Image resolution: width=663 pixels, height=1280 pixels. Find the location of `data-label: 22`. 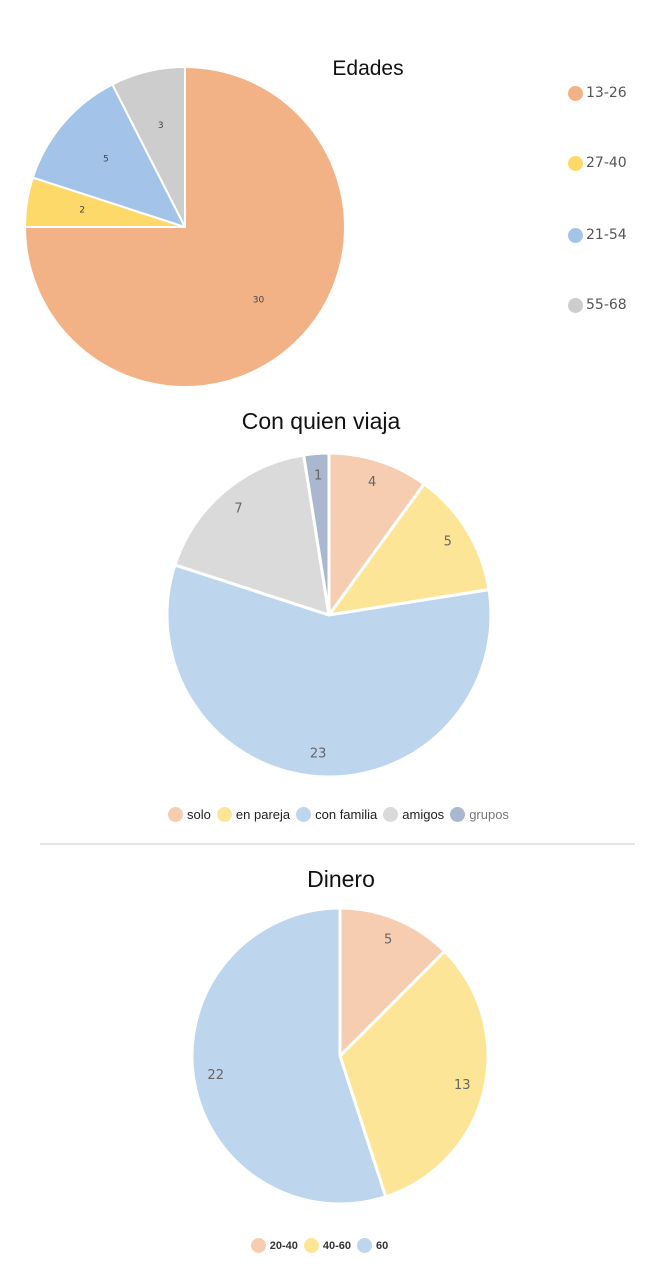

data-label: 22 is located at coordinates (215, 1075).